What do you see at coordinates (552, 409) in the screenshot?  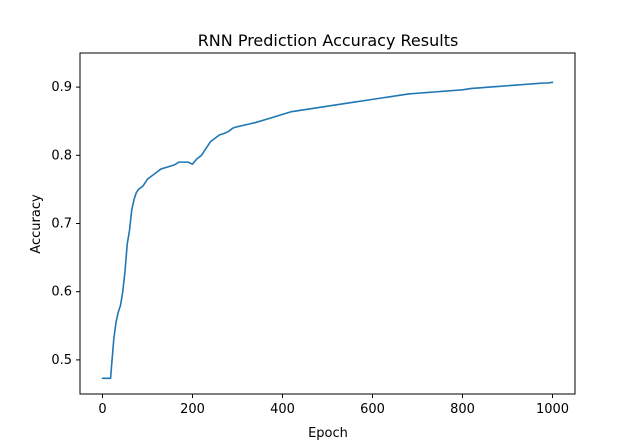 I see `x-tick-label: 1000` at bounding box center [552, 409].